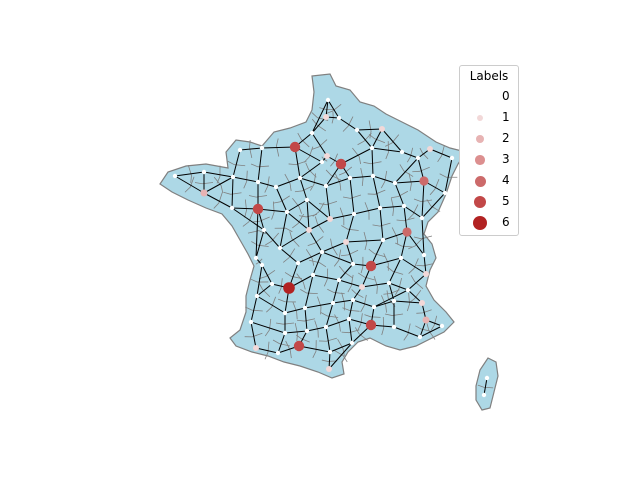 Image resolution: width=640 pixels, height=480 pixels. What do you see at coordinates (506, 159) in the screenshot?
I see `legend-label: 3` at bounding box center [506, 159].